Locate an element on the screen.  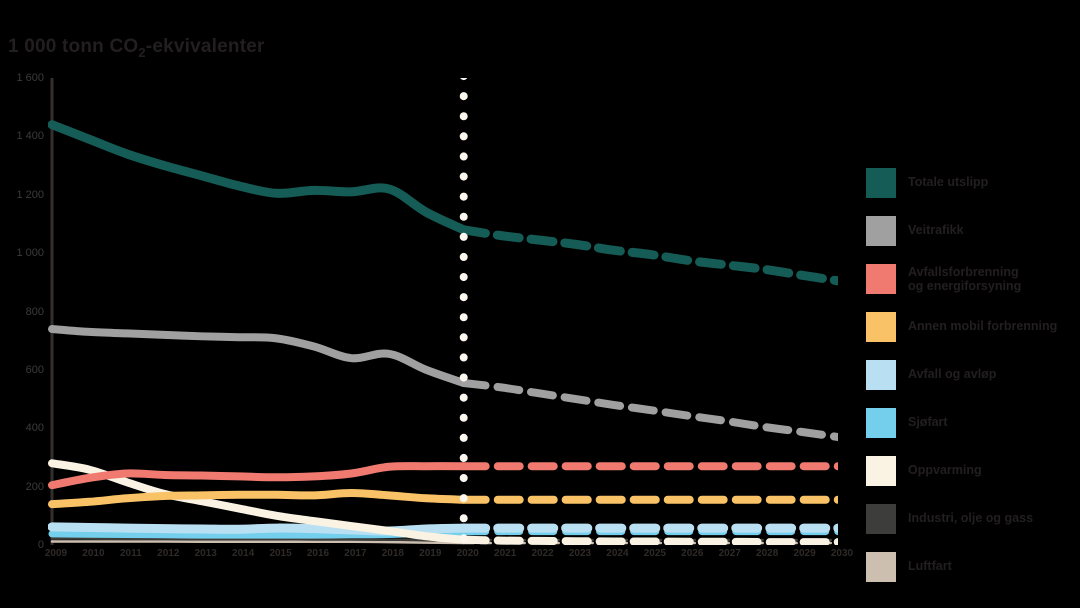
legend-label: Oppvarming is located at coordinates (945, 470).